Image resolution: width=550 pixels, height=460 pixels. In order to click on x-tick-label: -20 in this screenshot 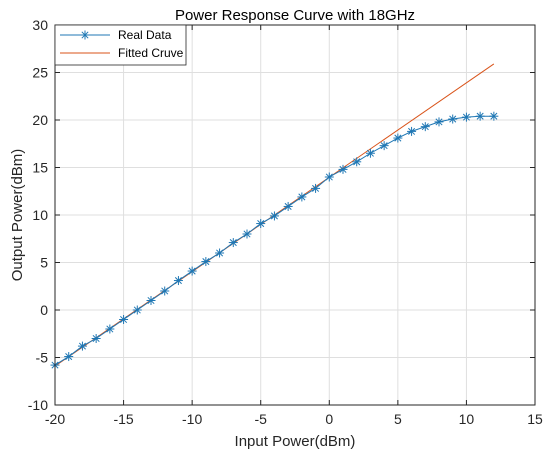, I will do `click(55, 419)`.